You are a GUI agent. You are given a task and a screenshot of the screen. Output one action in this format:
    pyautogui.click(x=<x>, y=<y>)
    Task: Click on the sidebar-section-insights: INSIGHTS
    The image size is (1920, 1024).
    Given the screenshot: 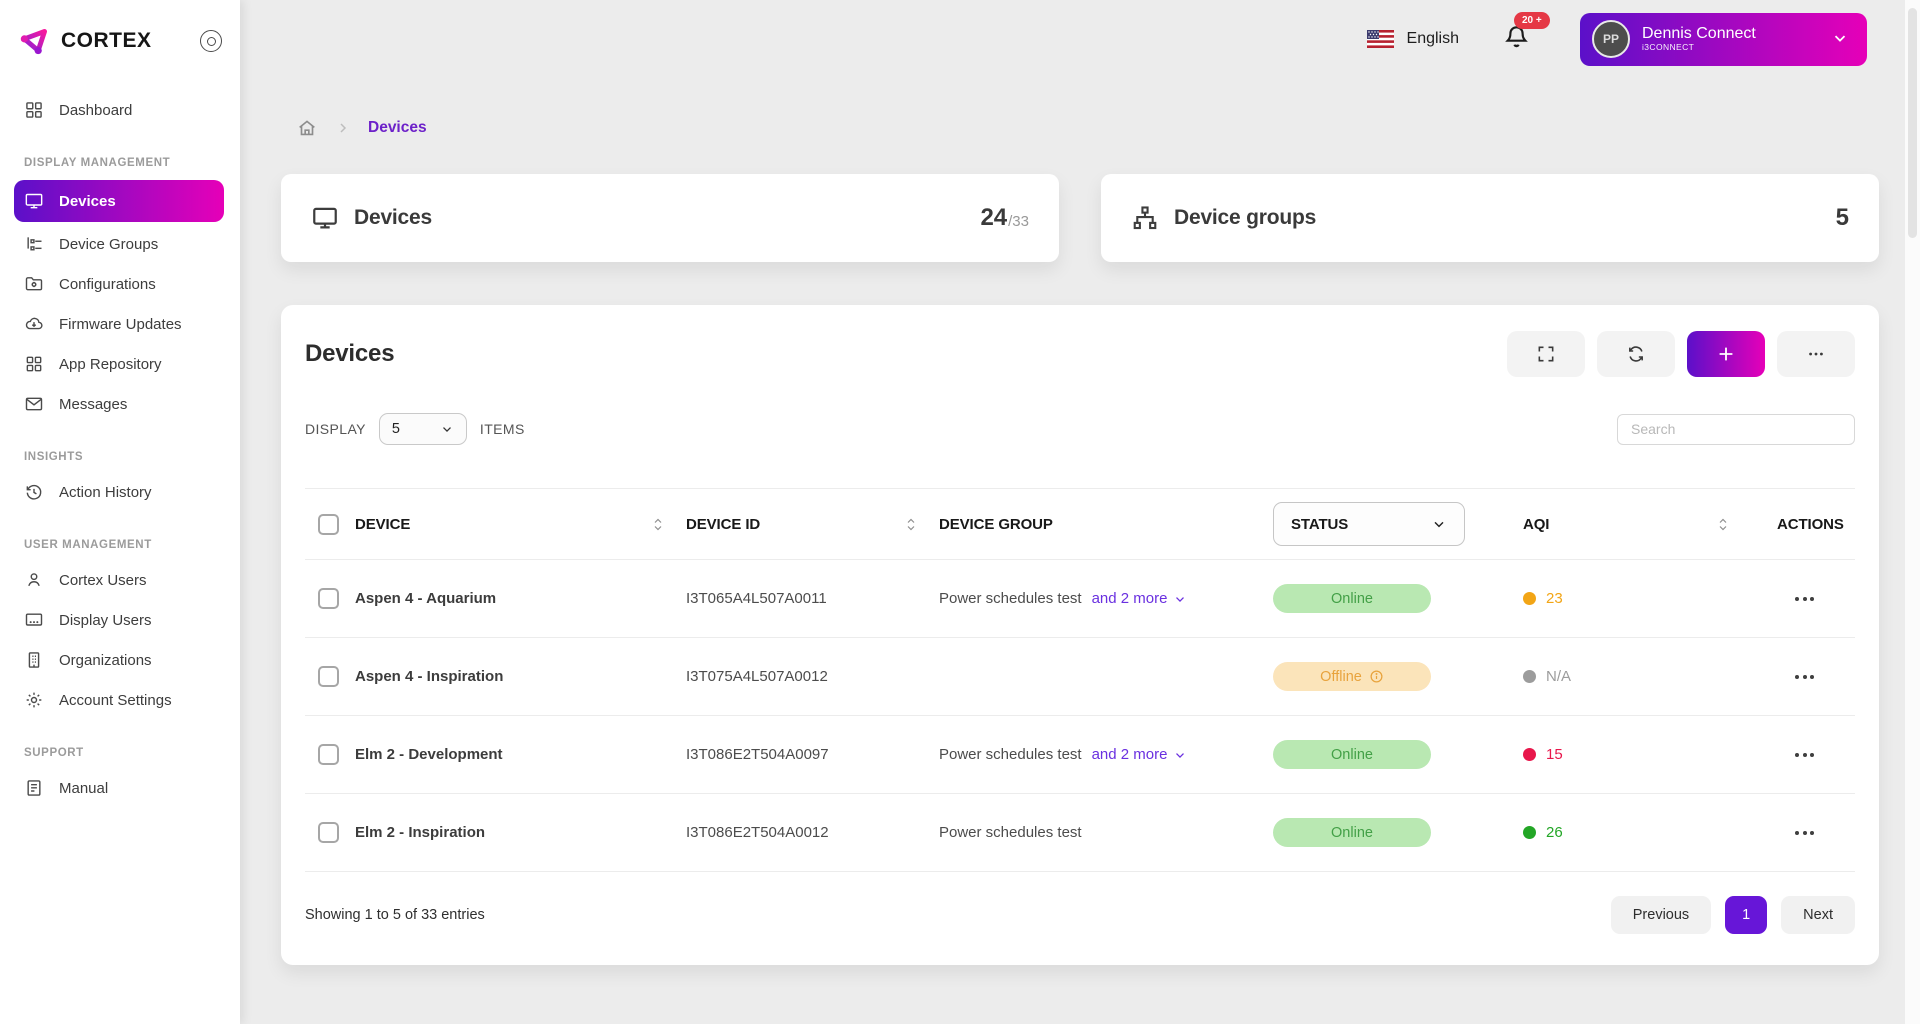 What is the action you would take?
    pyautogui.click(x=54, y=457)
    